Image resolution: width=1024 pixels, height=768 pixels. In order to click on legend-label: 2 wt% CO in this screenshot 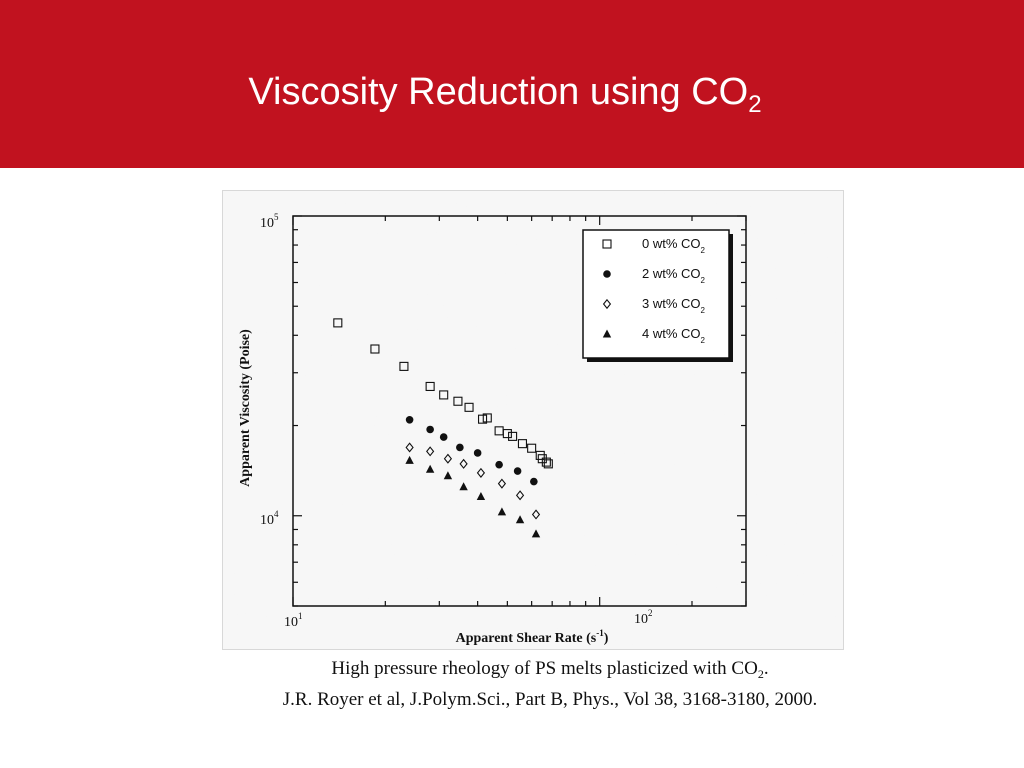, I will do `click(671, 273)`.